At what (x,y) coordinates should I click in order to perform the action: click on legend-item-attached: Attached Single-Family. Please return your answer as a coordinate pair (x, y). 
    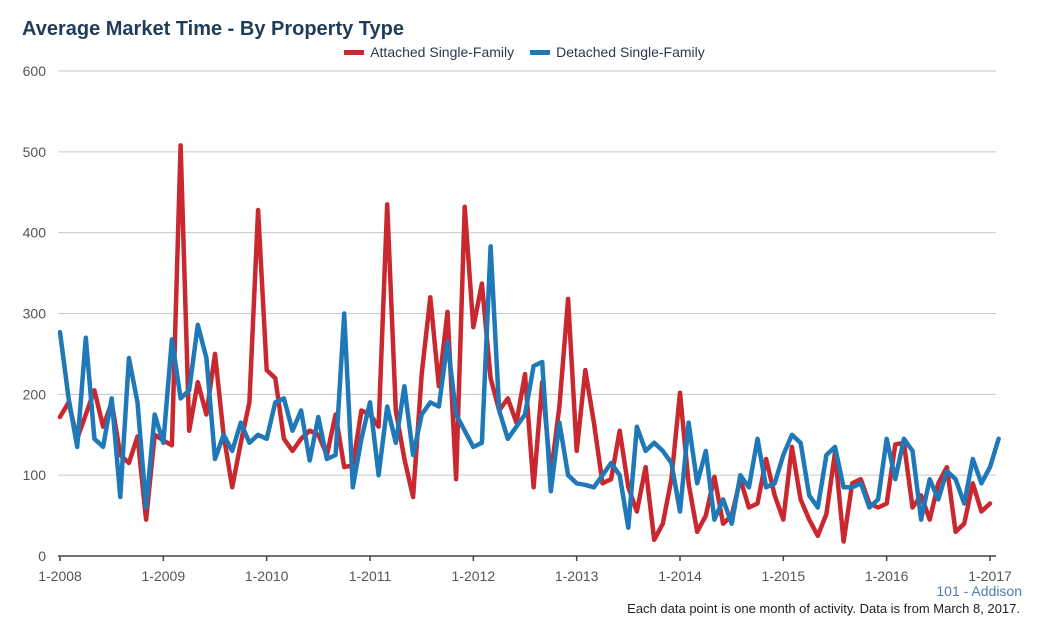
    Looking at the image, I should click on (429, 52).